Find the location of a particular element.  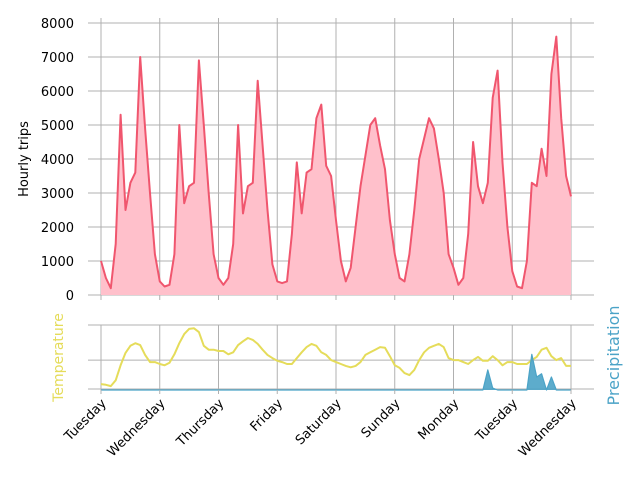

y-tick-label: 5000 is located at coordinates (57, 126).